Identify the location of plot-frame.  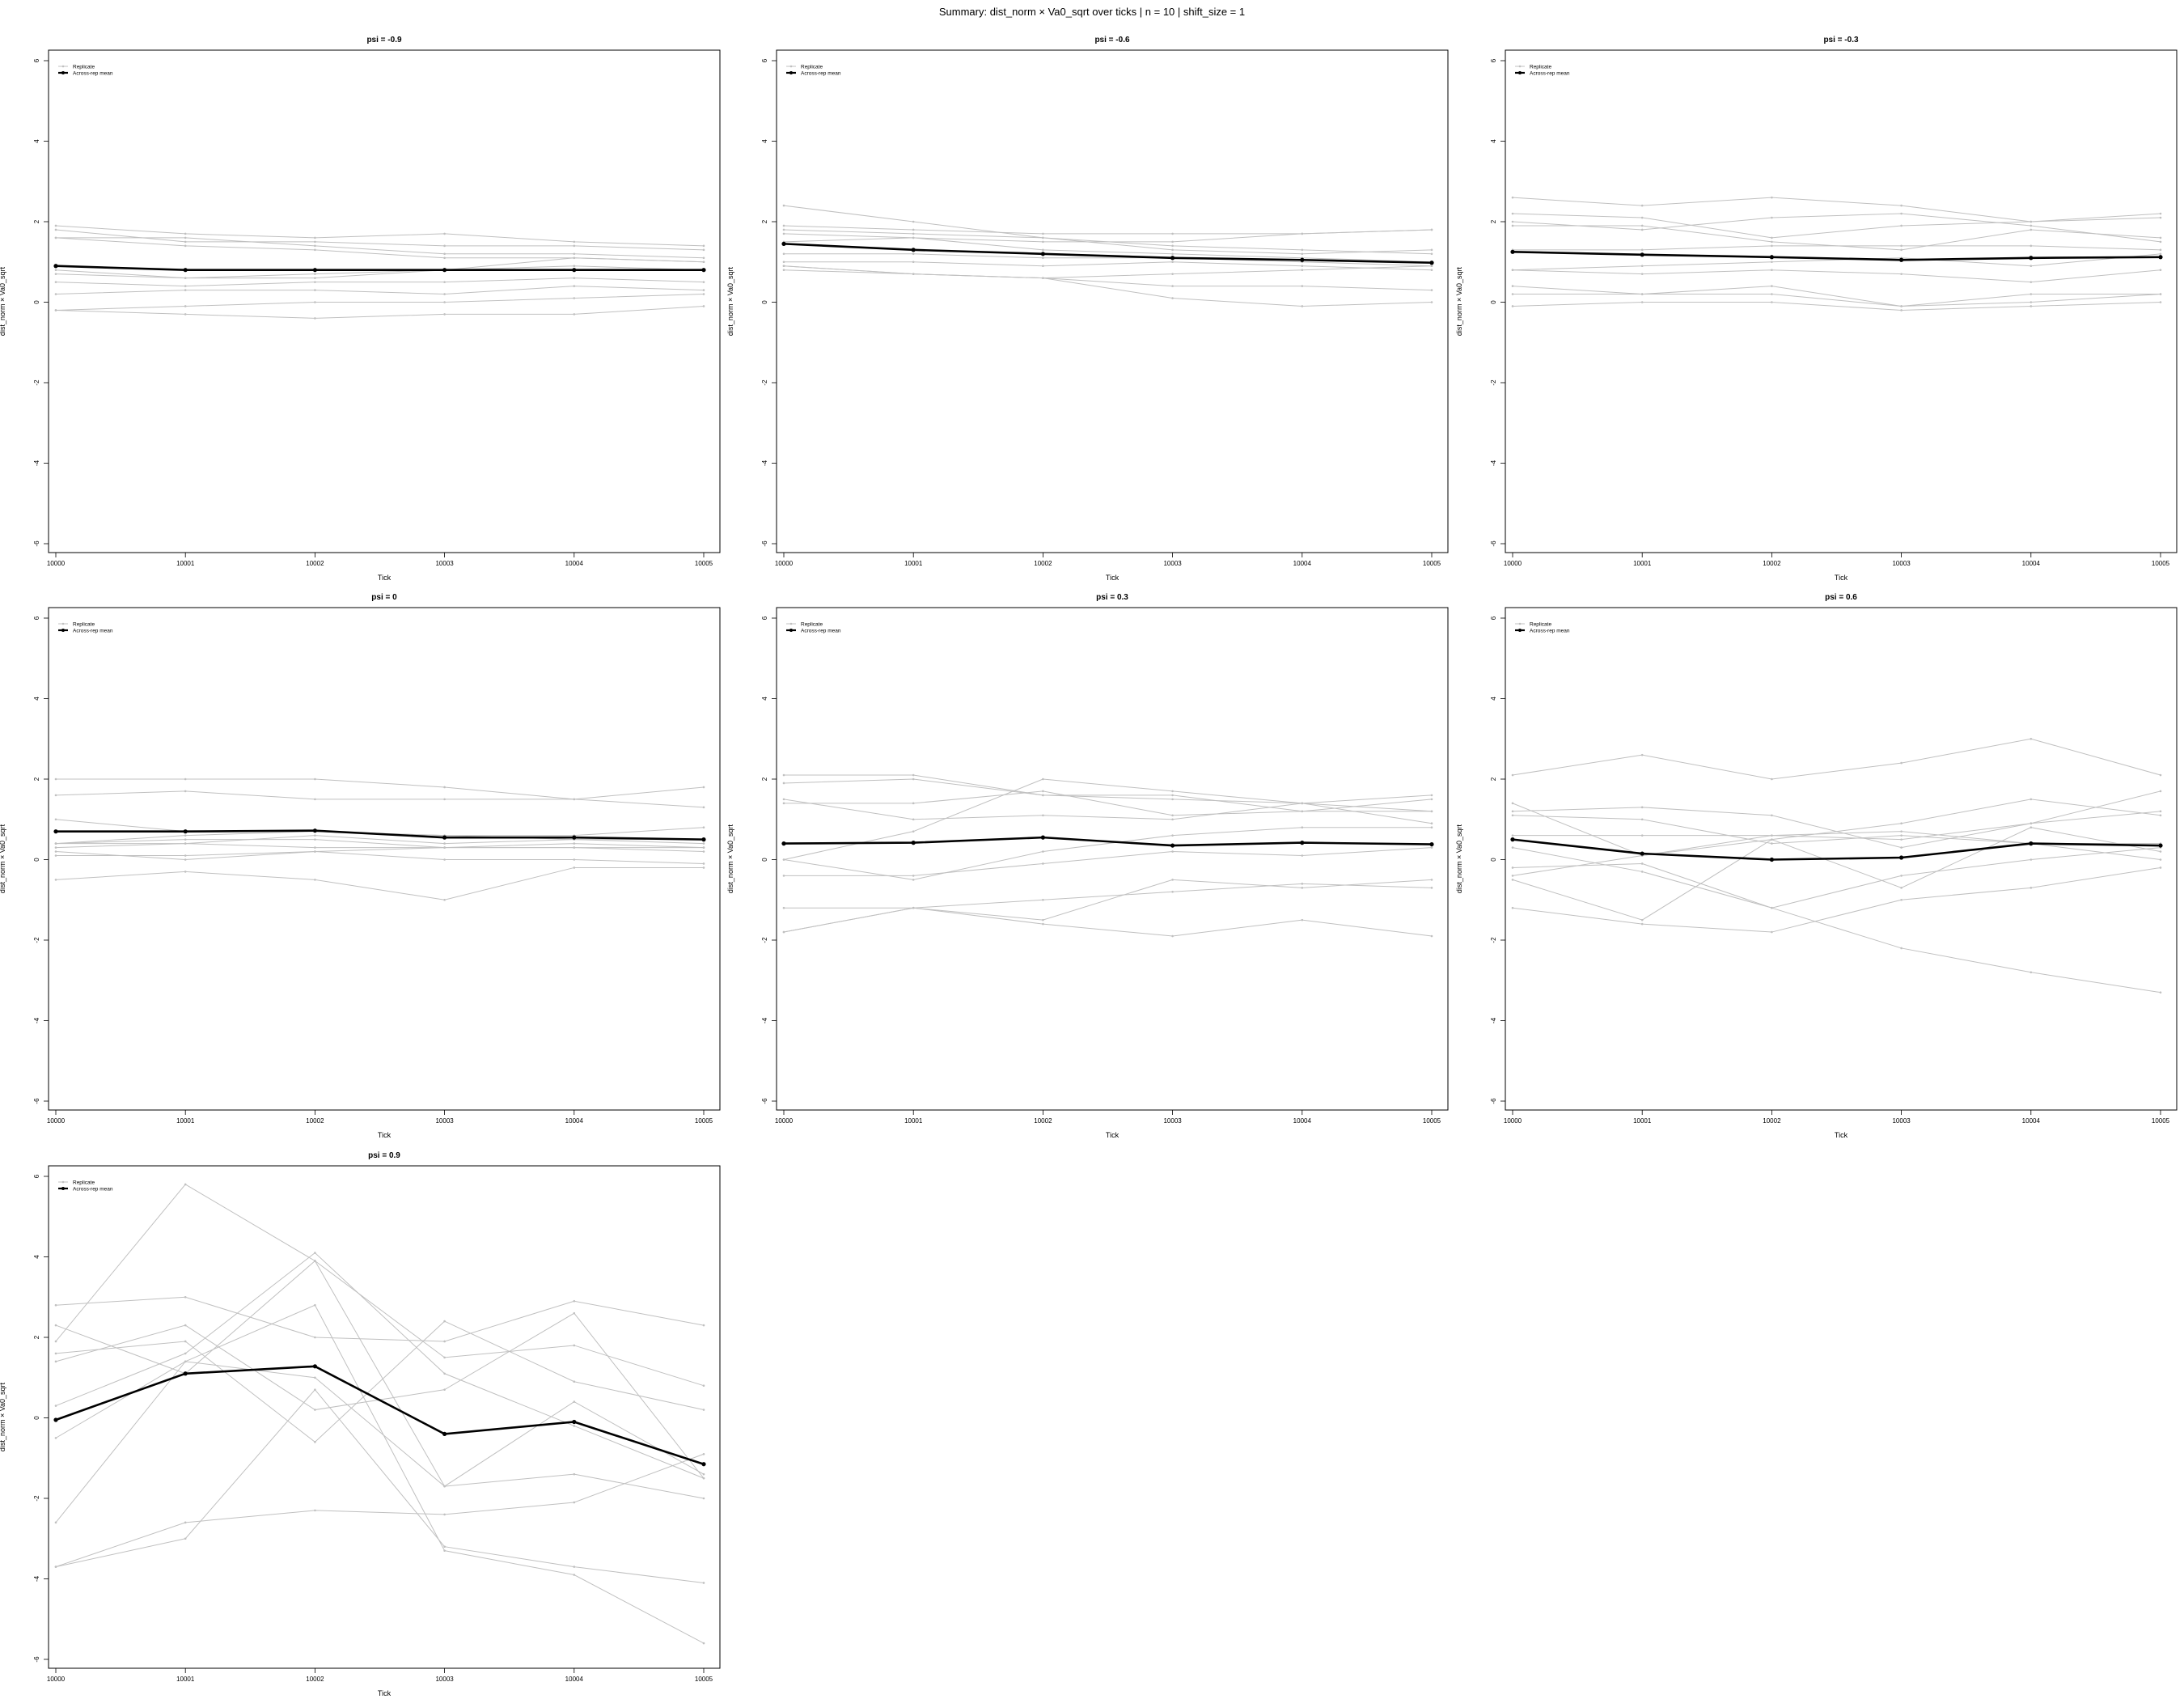
(1842, 301).